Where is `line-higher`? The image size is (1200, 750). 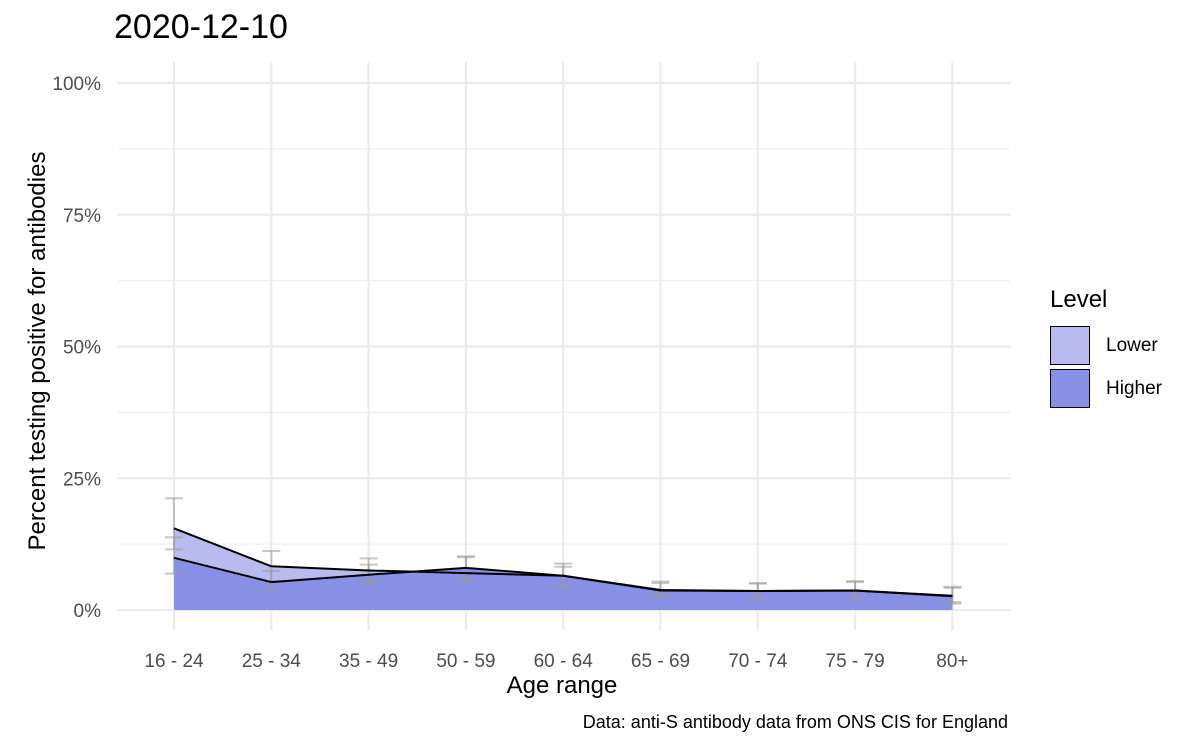 line-higher is located at coordinates (563, 577).